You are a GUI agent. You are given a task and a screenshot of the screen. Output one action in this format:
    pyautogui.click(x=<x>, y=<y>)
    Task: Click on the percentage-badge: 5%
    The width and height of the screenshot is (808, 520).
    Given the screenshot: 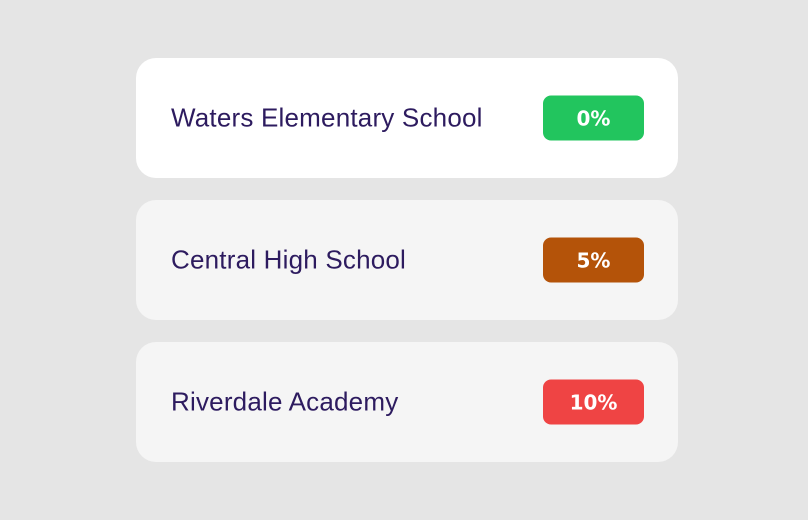 What is the action you would take?
    pyautogui.click(x=593, y=260)
    